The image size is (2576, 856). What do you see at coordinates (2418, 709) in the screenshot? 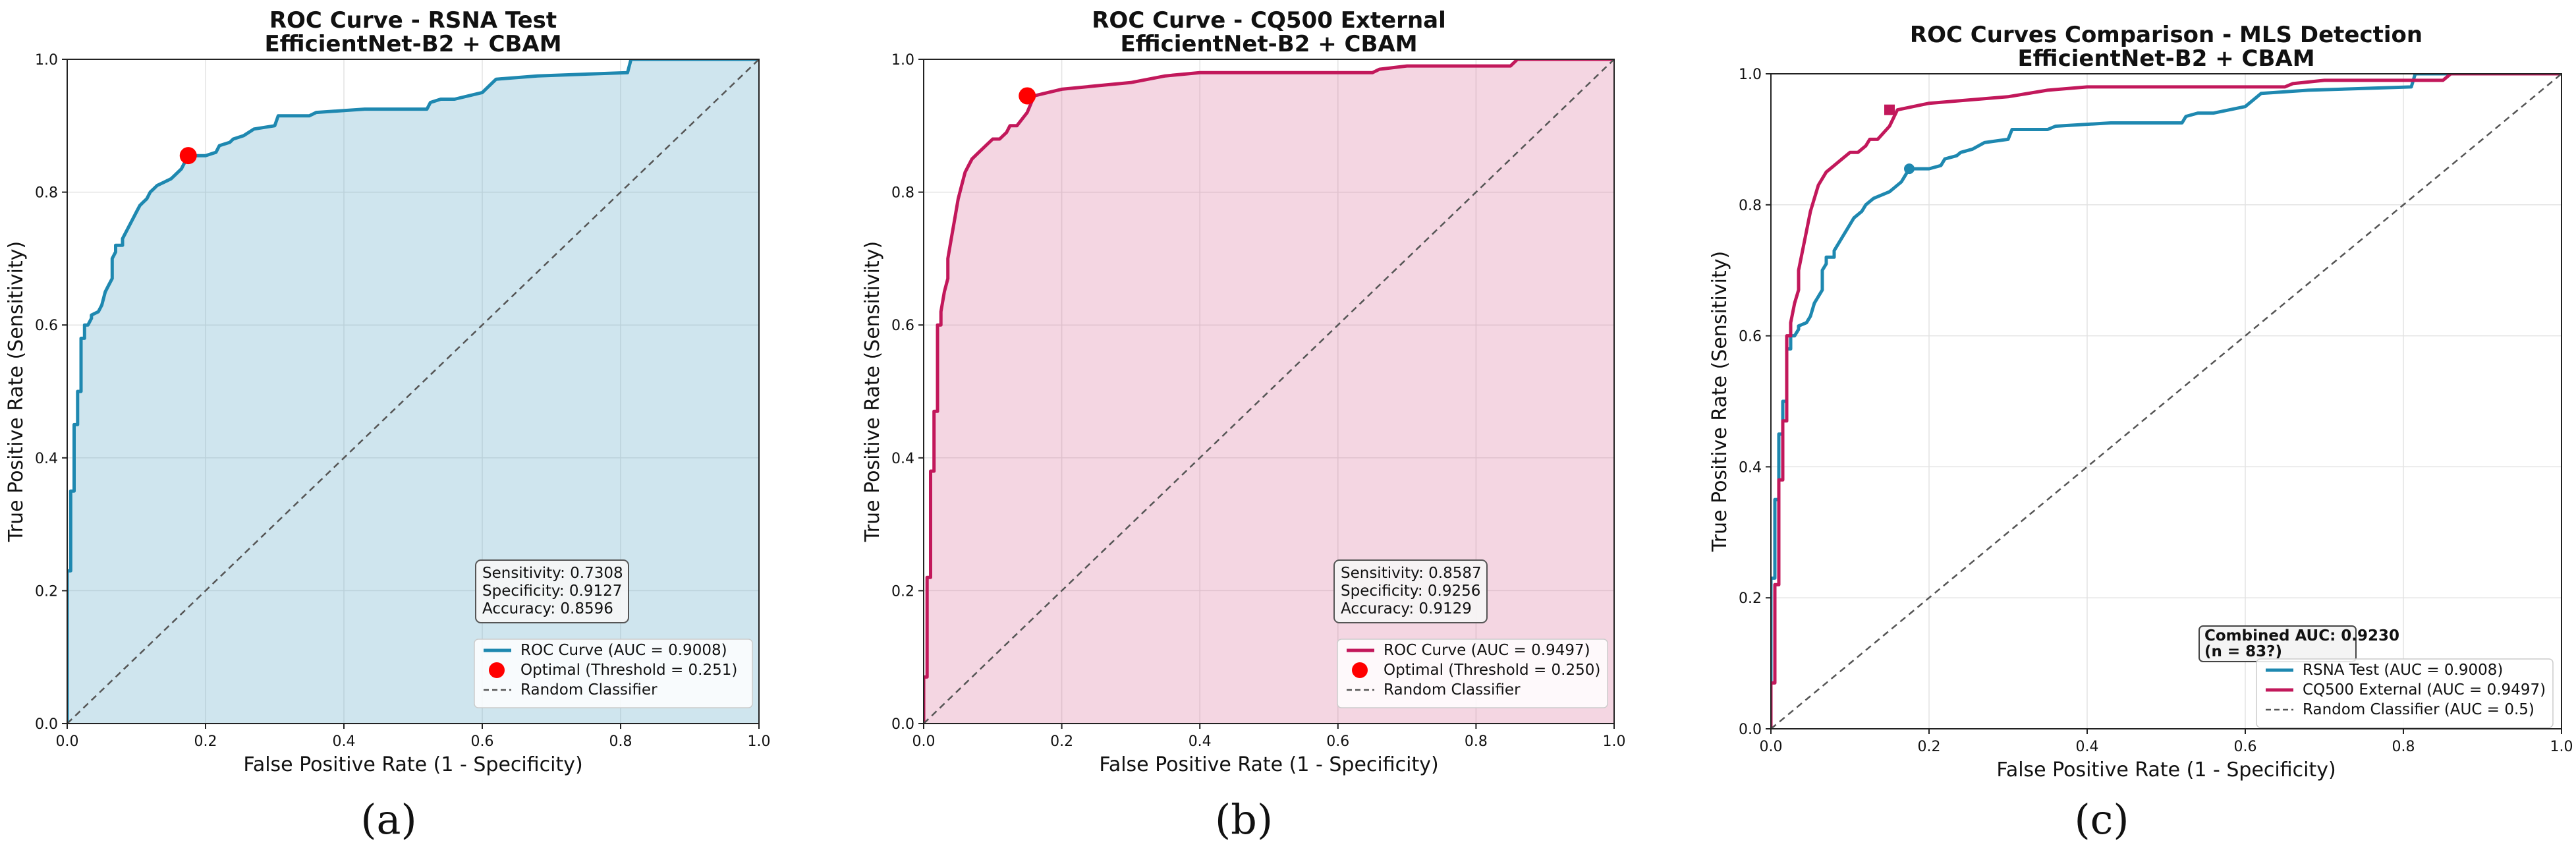
I see `legend-label: Random Classifier (AUC = 0.5)` at bounding box center [2418, 709].